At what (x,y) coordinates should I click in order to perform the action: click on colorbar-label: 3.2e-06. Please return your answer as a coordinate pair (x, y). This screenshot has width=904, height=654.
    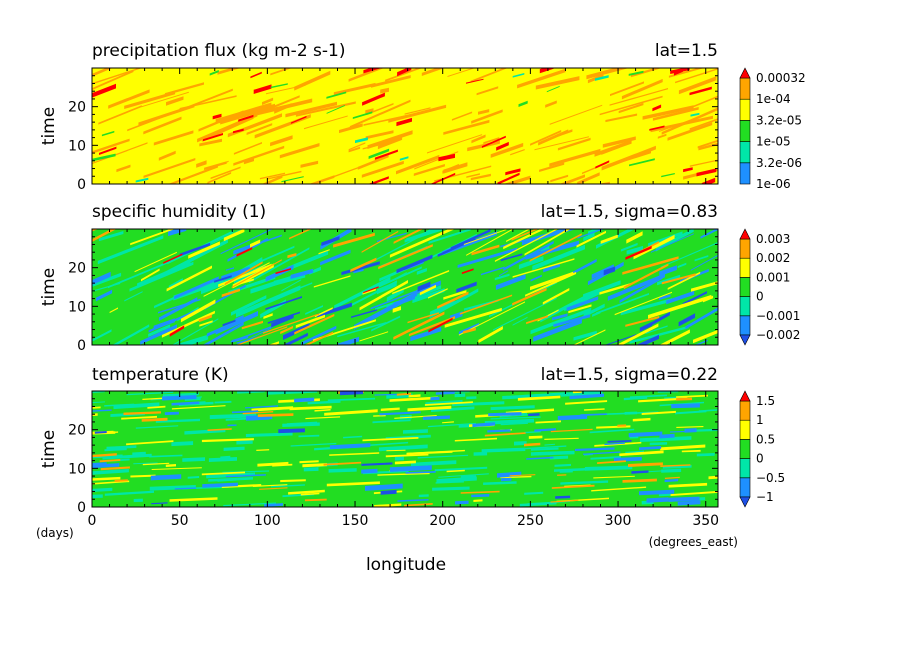
    Looking at the image, I should click on (779, 163).